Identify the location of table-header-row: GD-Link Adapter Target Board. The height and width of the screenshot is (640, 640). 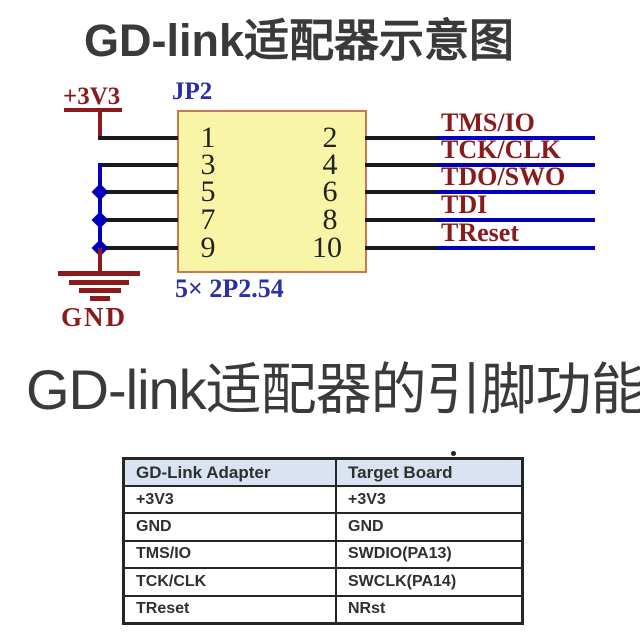
(323, 472).